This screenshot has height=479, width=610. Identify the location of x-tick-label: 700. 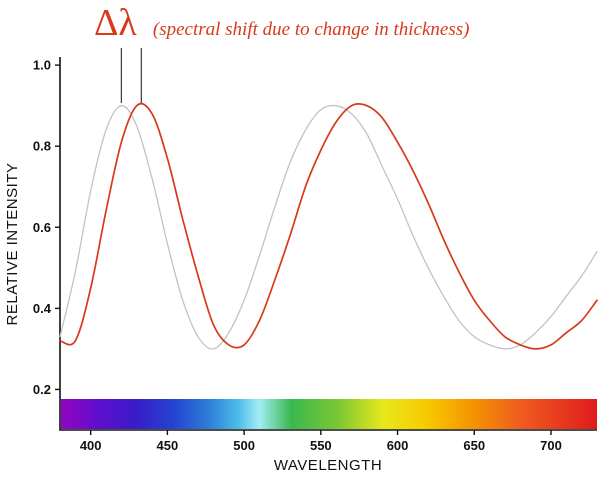
(551, 445).